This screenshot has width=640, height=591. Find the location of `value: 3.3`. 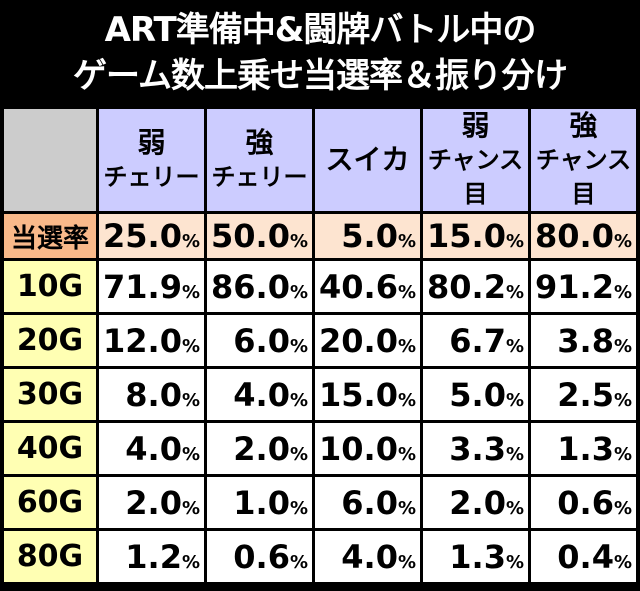

value: 3.3 is located at coordinates (477, 448).